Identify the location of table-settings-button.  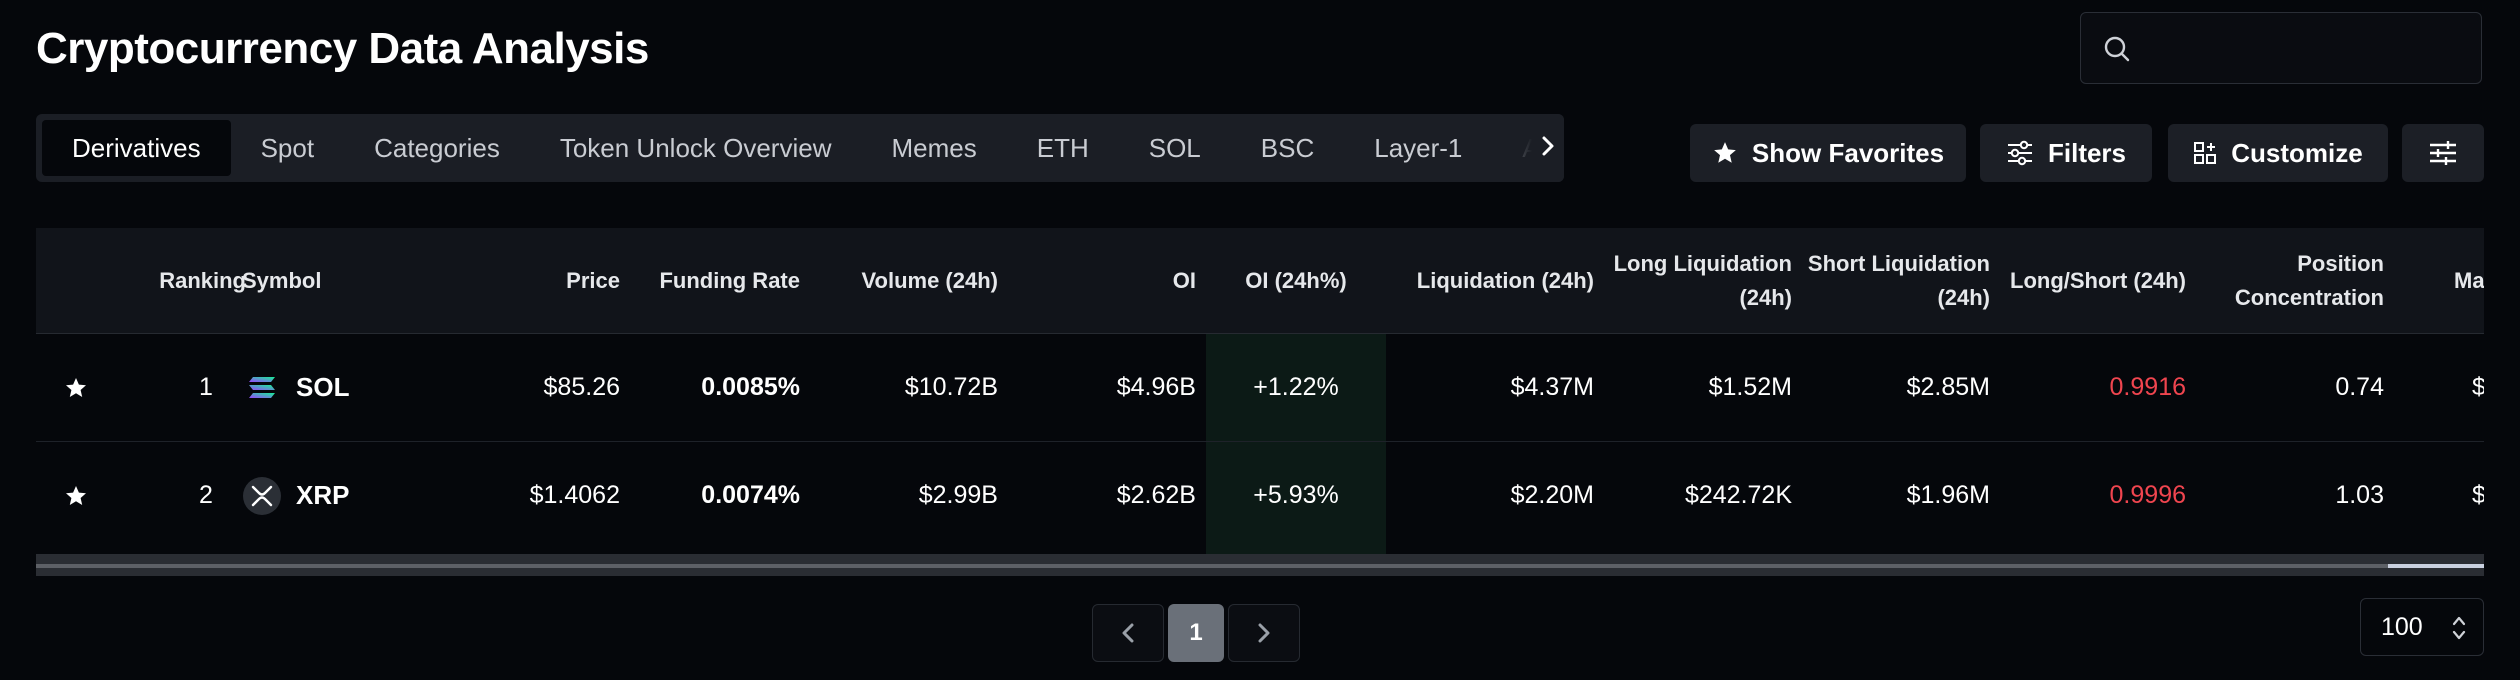
(2443, 153).